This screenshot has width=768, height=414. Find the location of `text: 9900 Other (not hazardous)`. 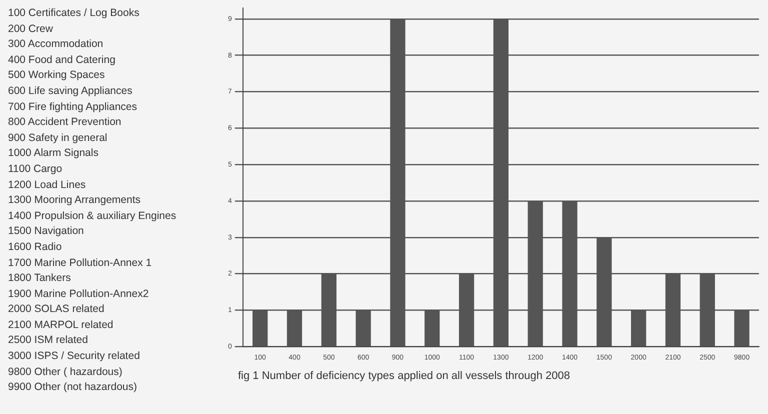

text: 9900 Other (not hazardous) is located at coordinates (73, 388).